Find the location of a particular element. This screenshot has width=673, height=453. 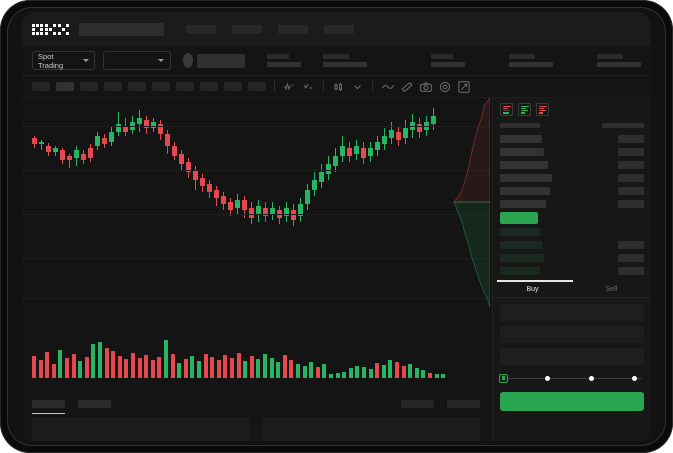

orders-actions is located at coordinates (440, 404).